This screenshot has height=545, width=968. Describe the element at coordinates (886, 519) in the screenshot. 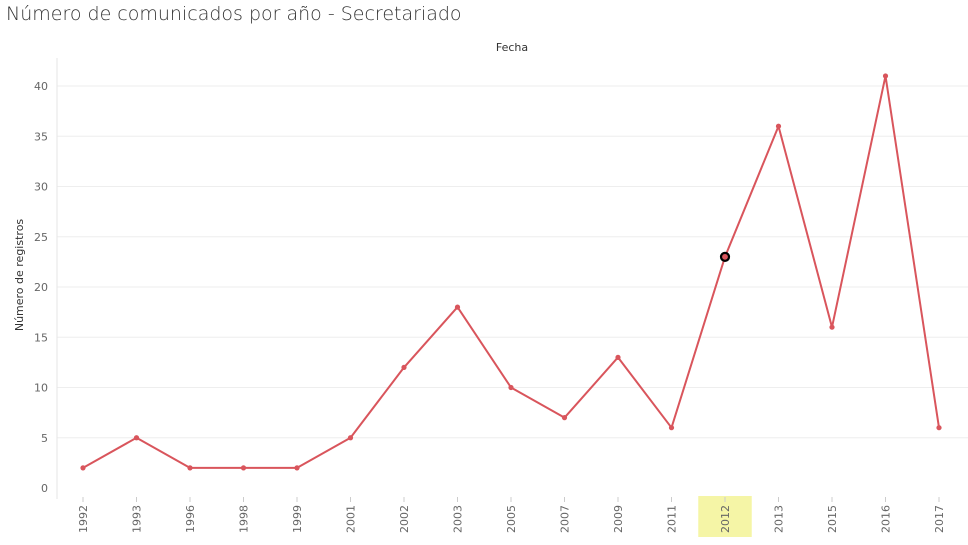

I see `x-tick-label-2016: 2016` at that location.